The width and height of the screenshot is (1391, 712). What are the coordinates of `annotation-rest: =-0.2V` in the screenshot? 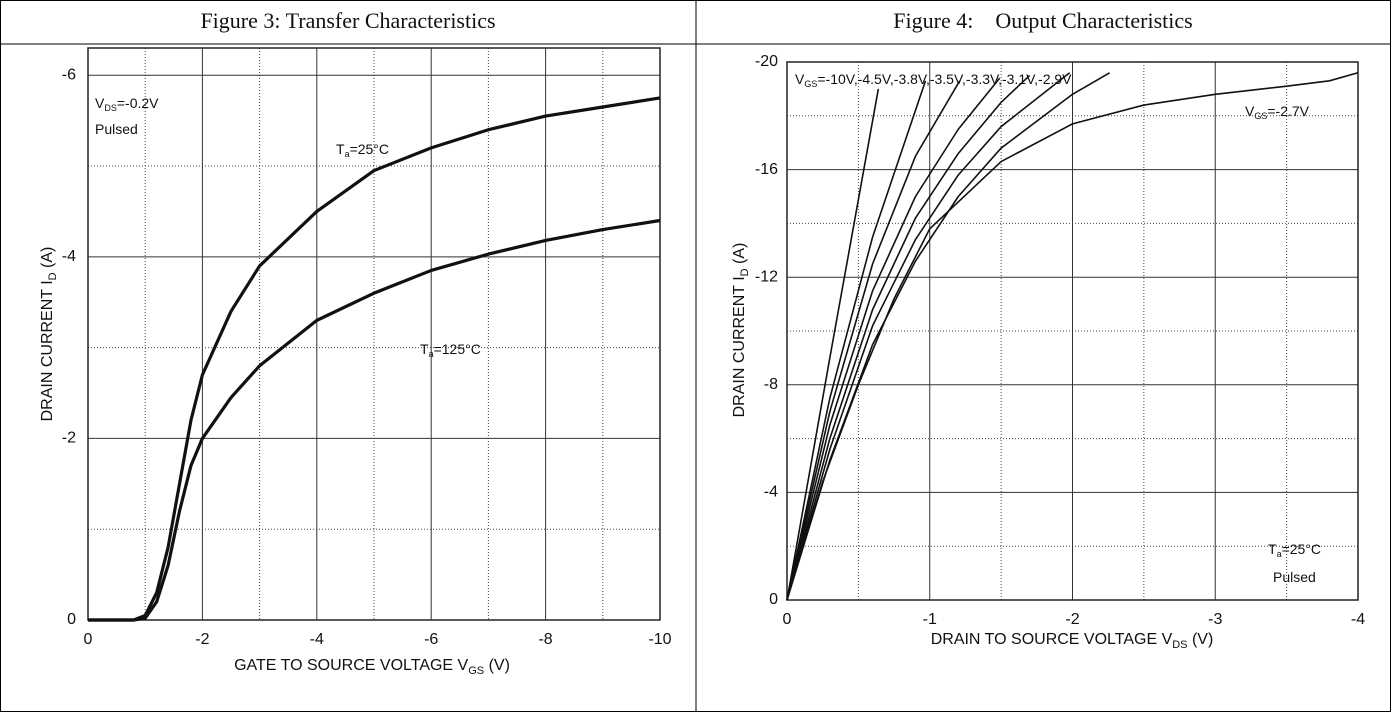 It's located at (138, 103).